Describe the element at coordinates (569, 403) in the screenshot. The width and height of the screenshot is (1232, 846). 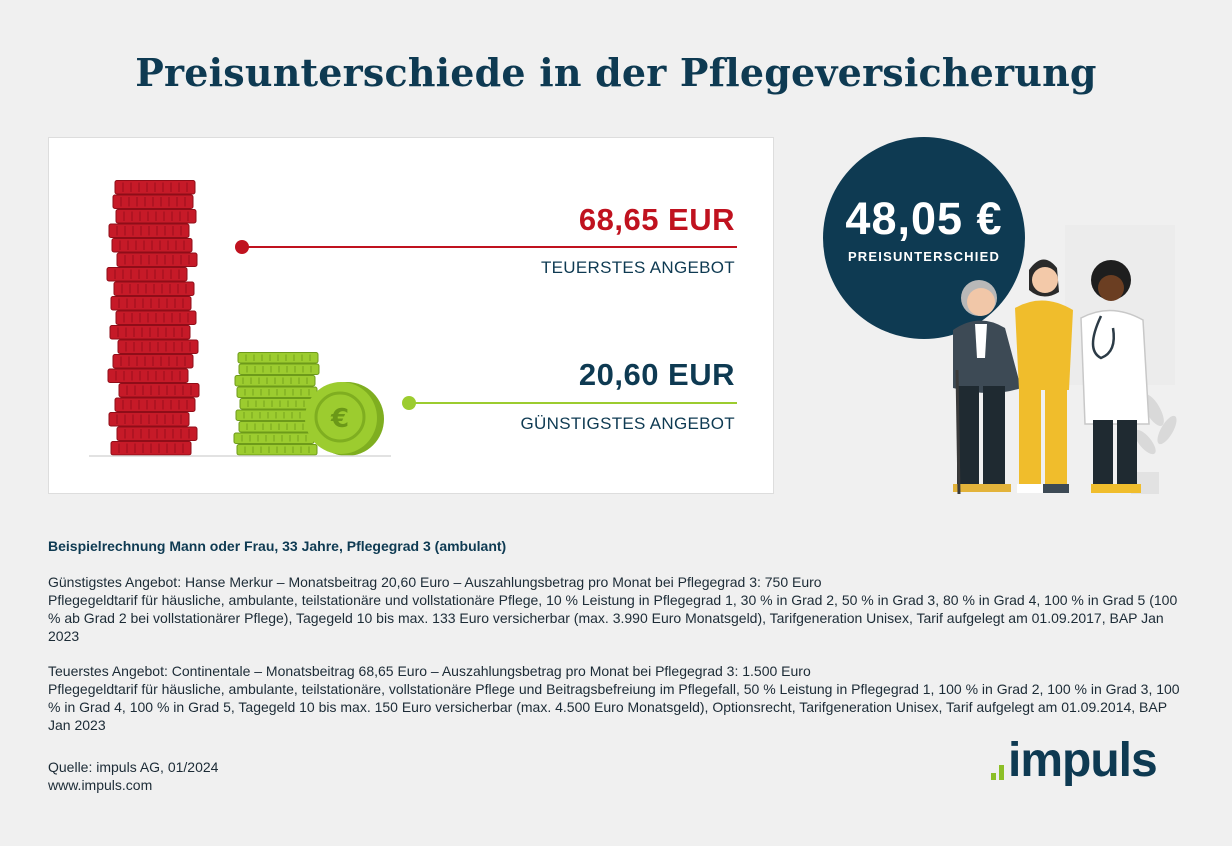
I see `low-price-connector` at that location.